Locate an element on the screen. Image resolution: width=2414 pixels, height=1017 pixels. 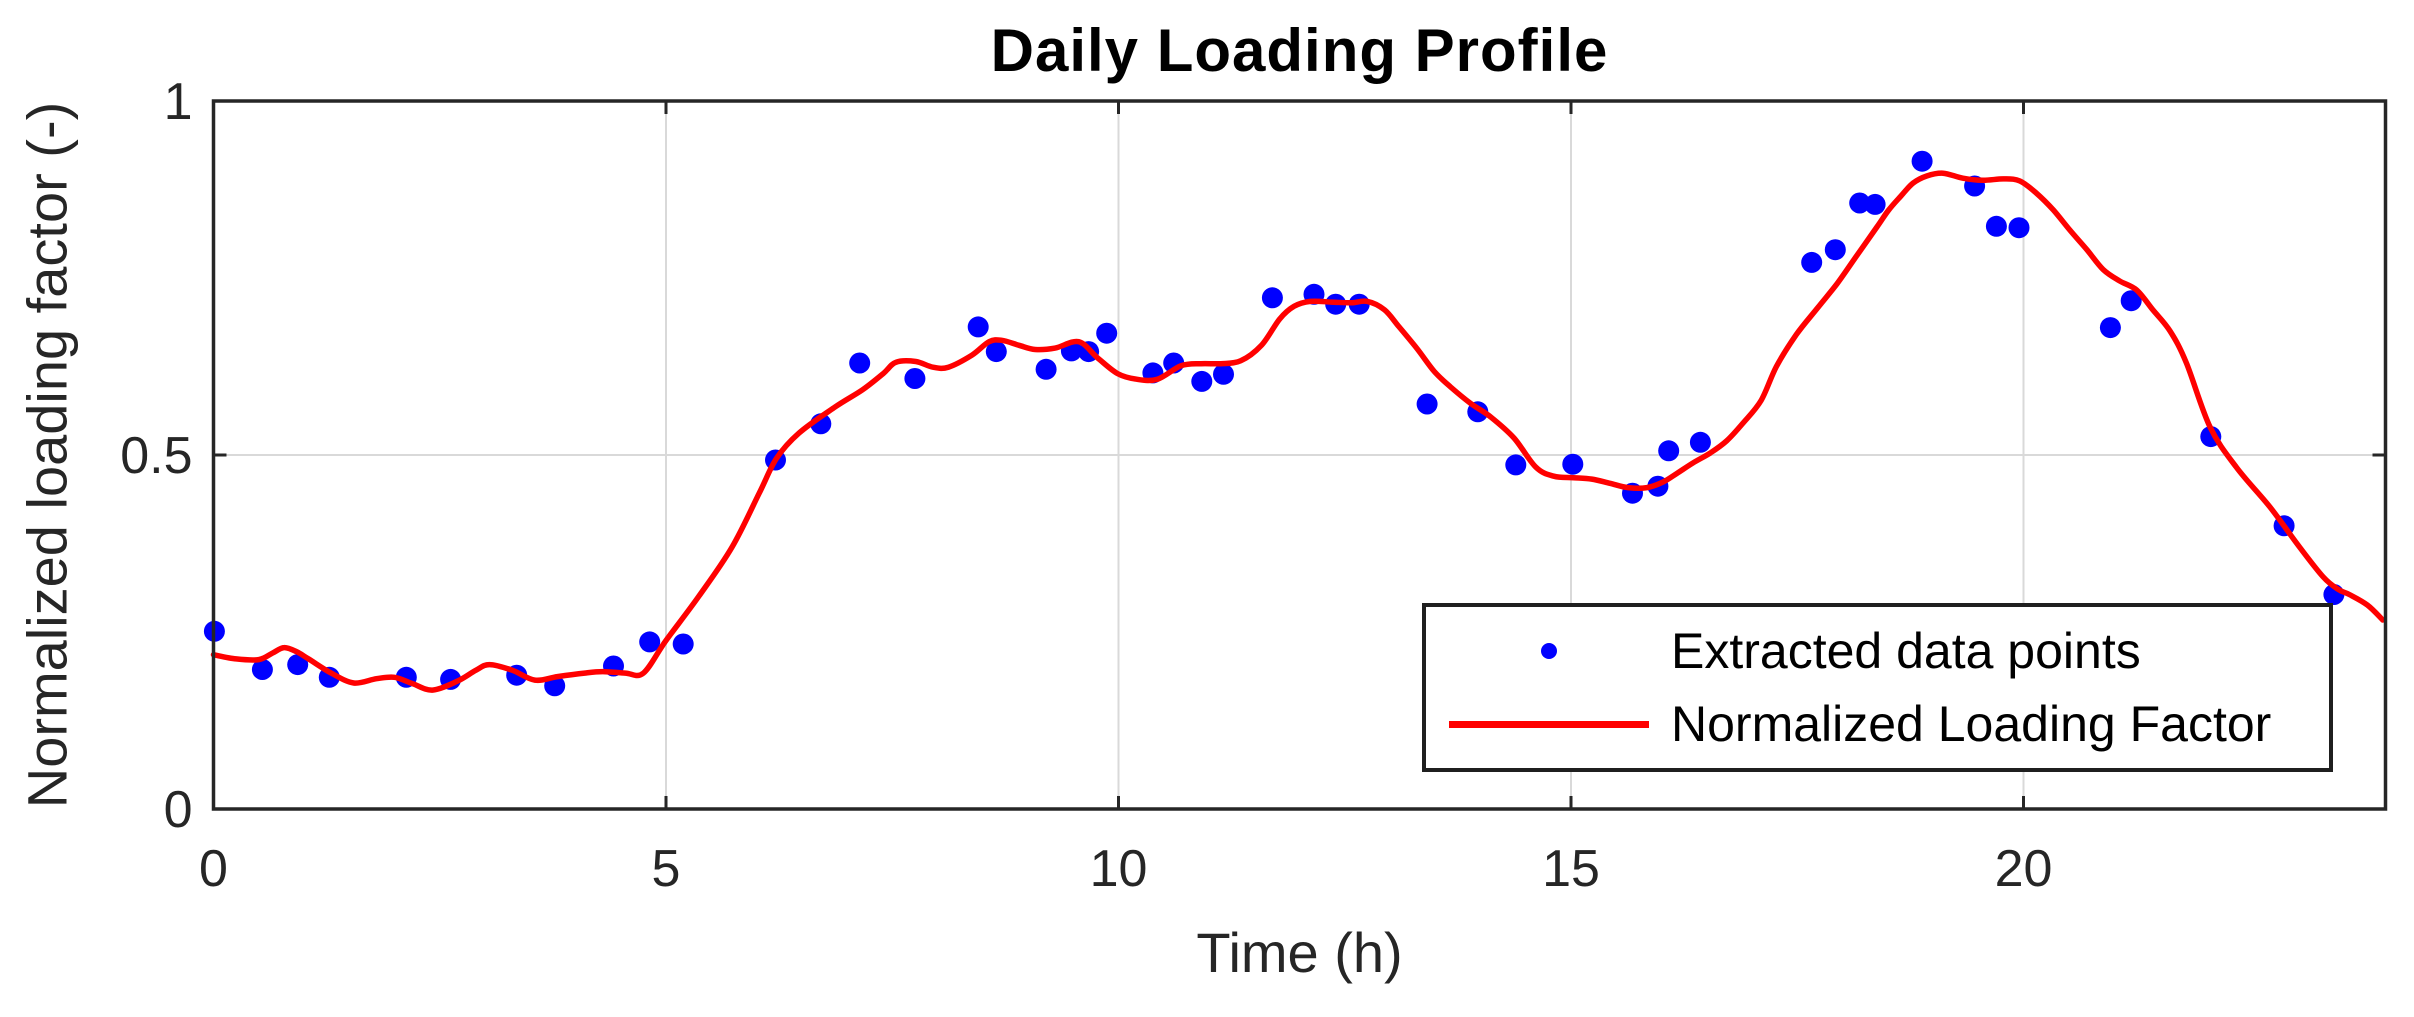
legend-item-label: Extracted data points is located at coordinates (1906, 650).